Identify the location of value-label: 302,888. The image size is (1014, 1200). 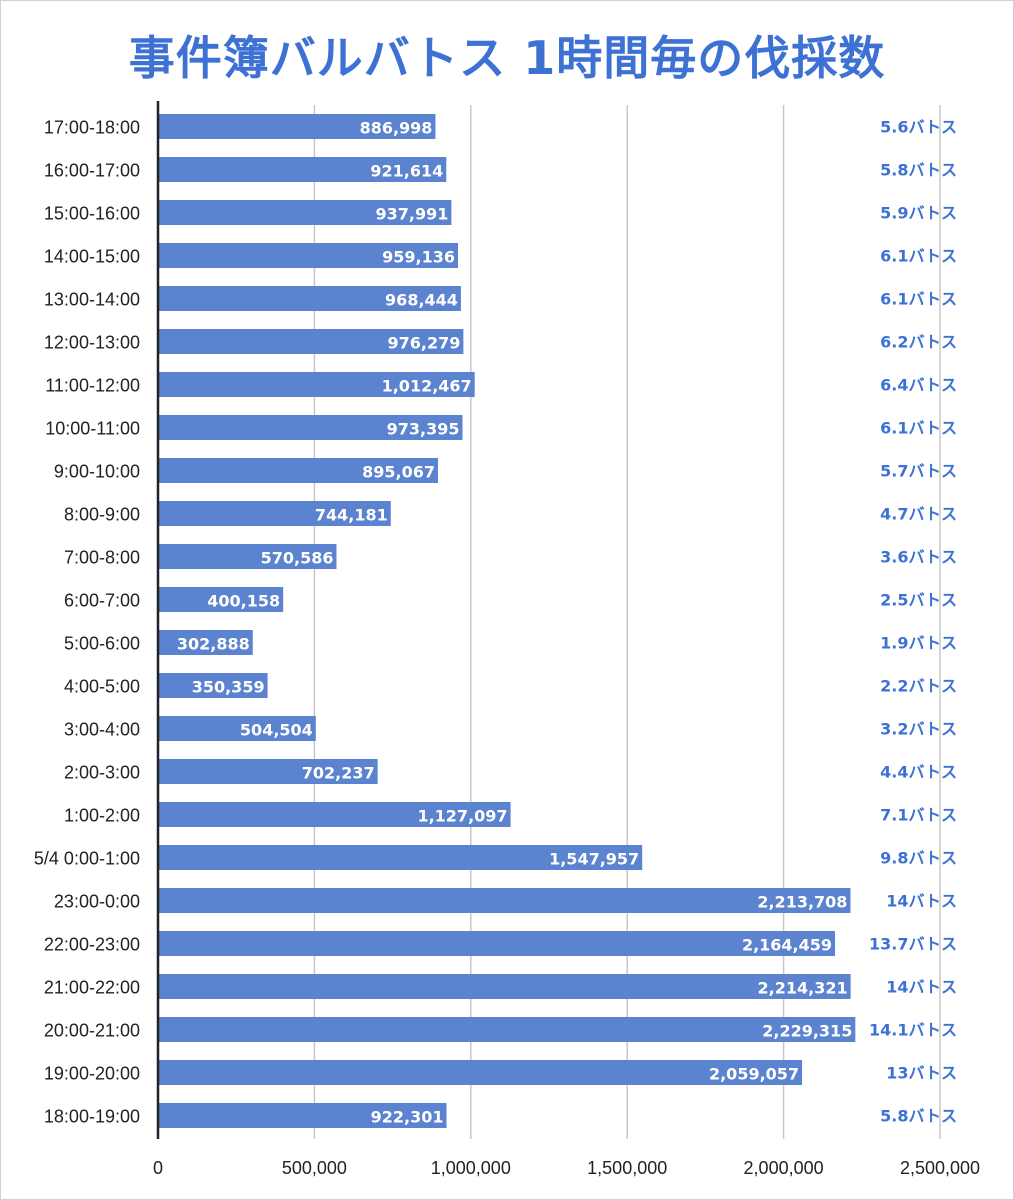
(213, 644).